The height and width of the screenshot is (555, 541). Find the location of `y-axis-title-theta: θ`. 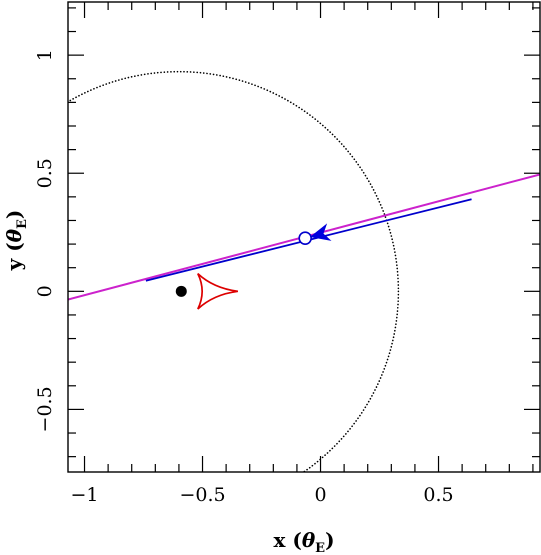

y-axis-title-theta: θ is located at coordinates (14, 235).